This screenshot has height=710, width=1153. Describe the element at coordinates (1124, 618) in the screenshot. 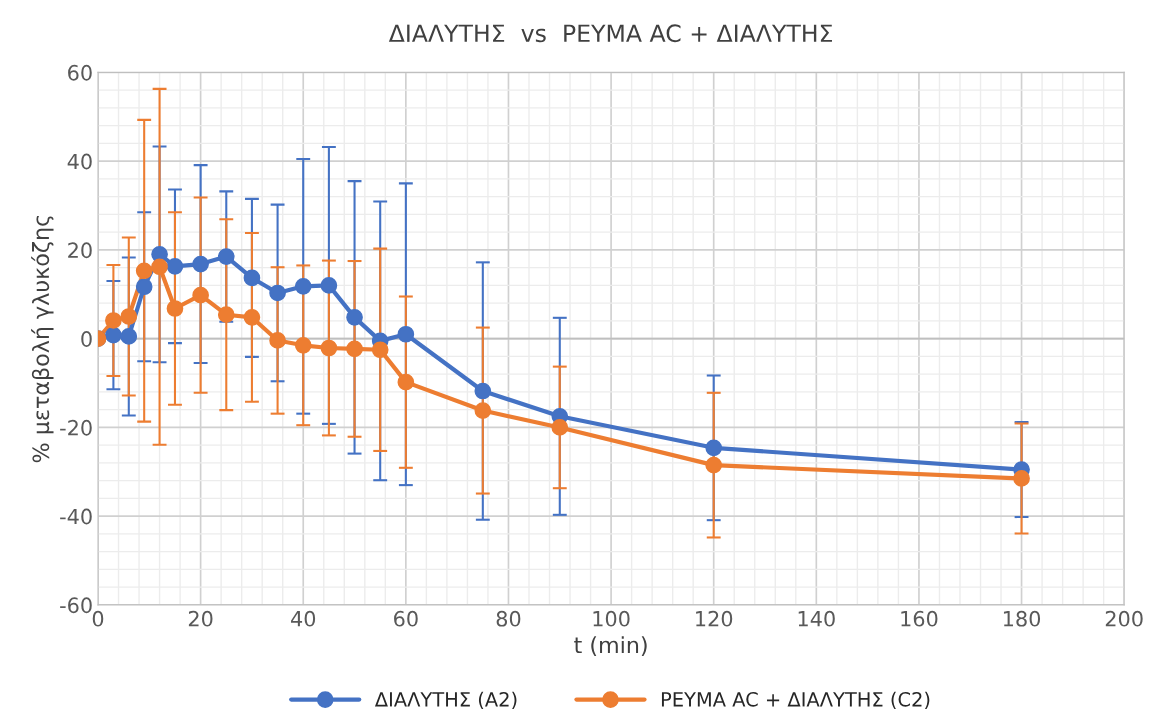

I see `x-tick-label: 200` at that location.